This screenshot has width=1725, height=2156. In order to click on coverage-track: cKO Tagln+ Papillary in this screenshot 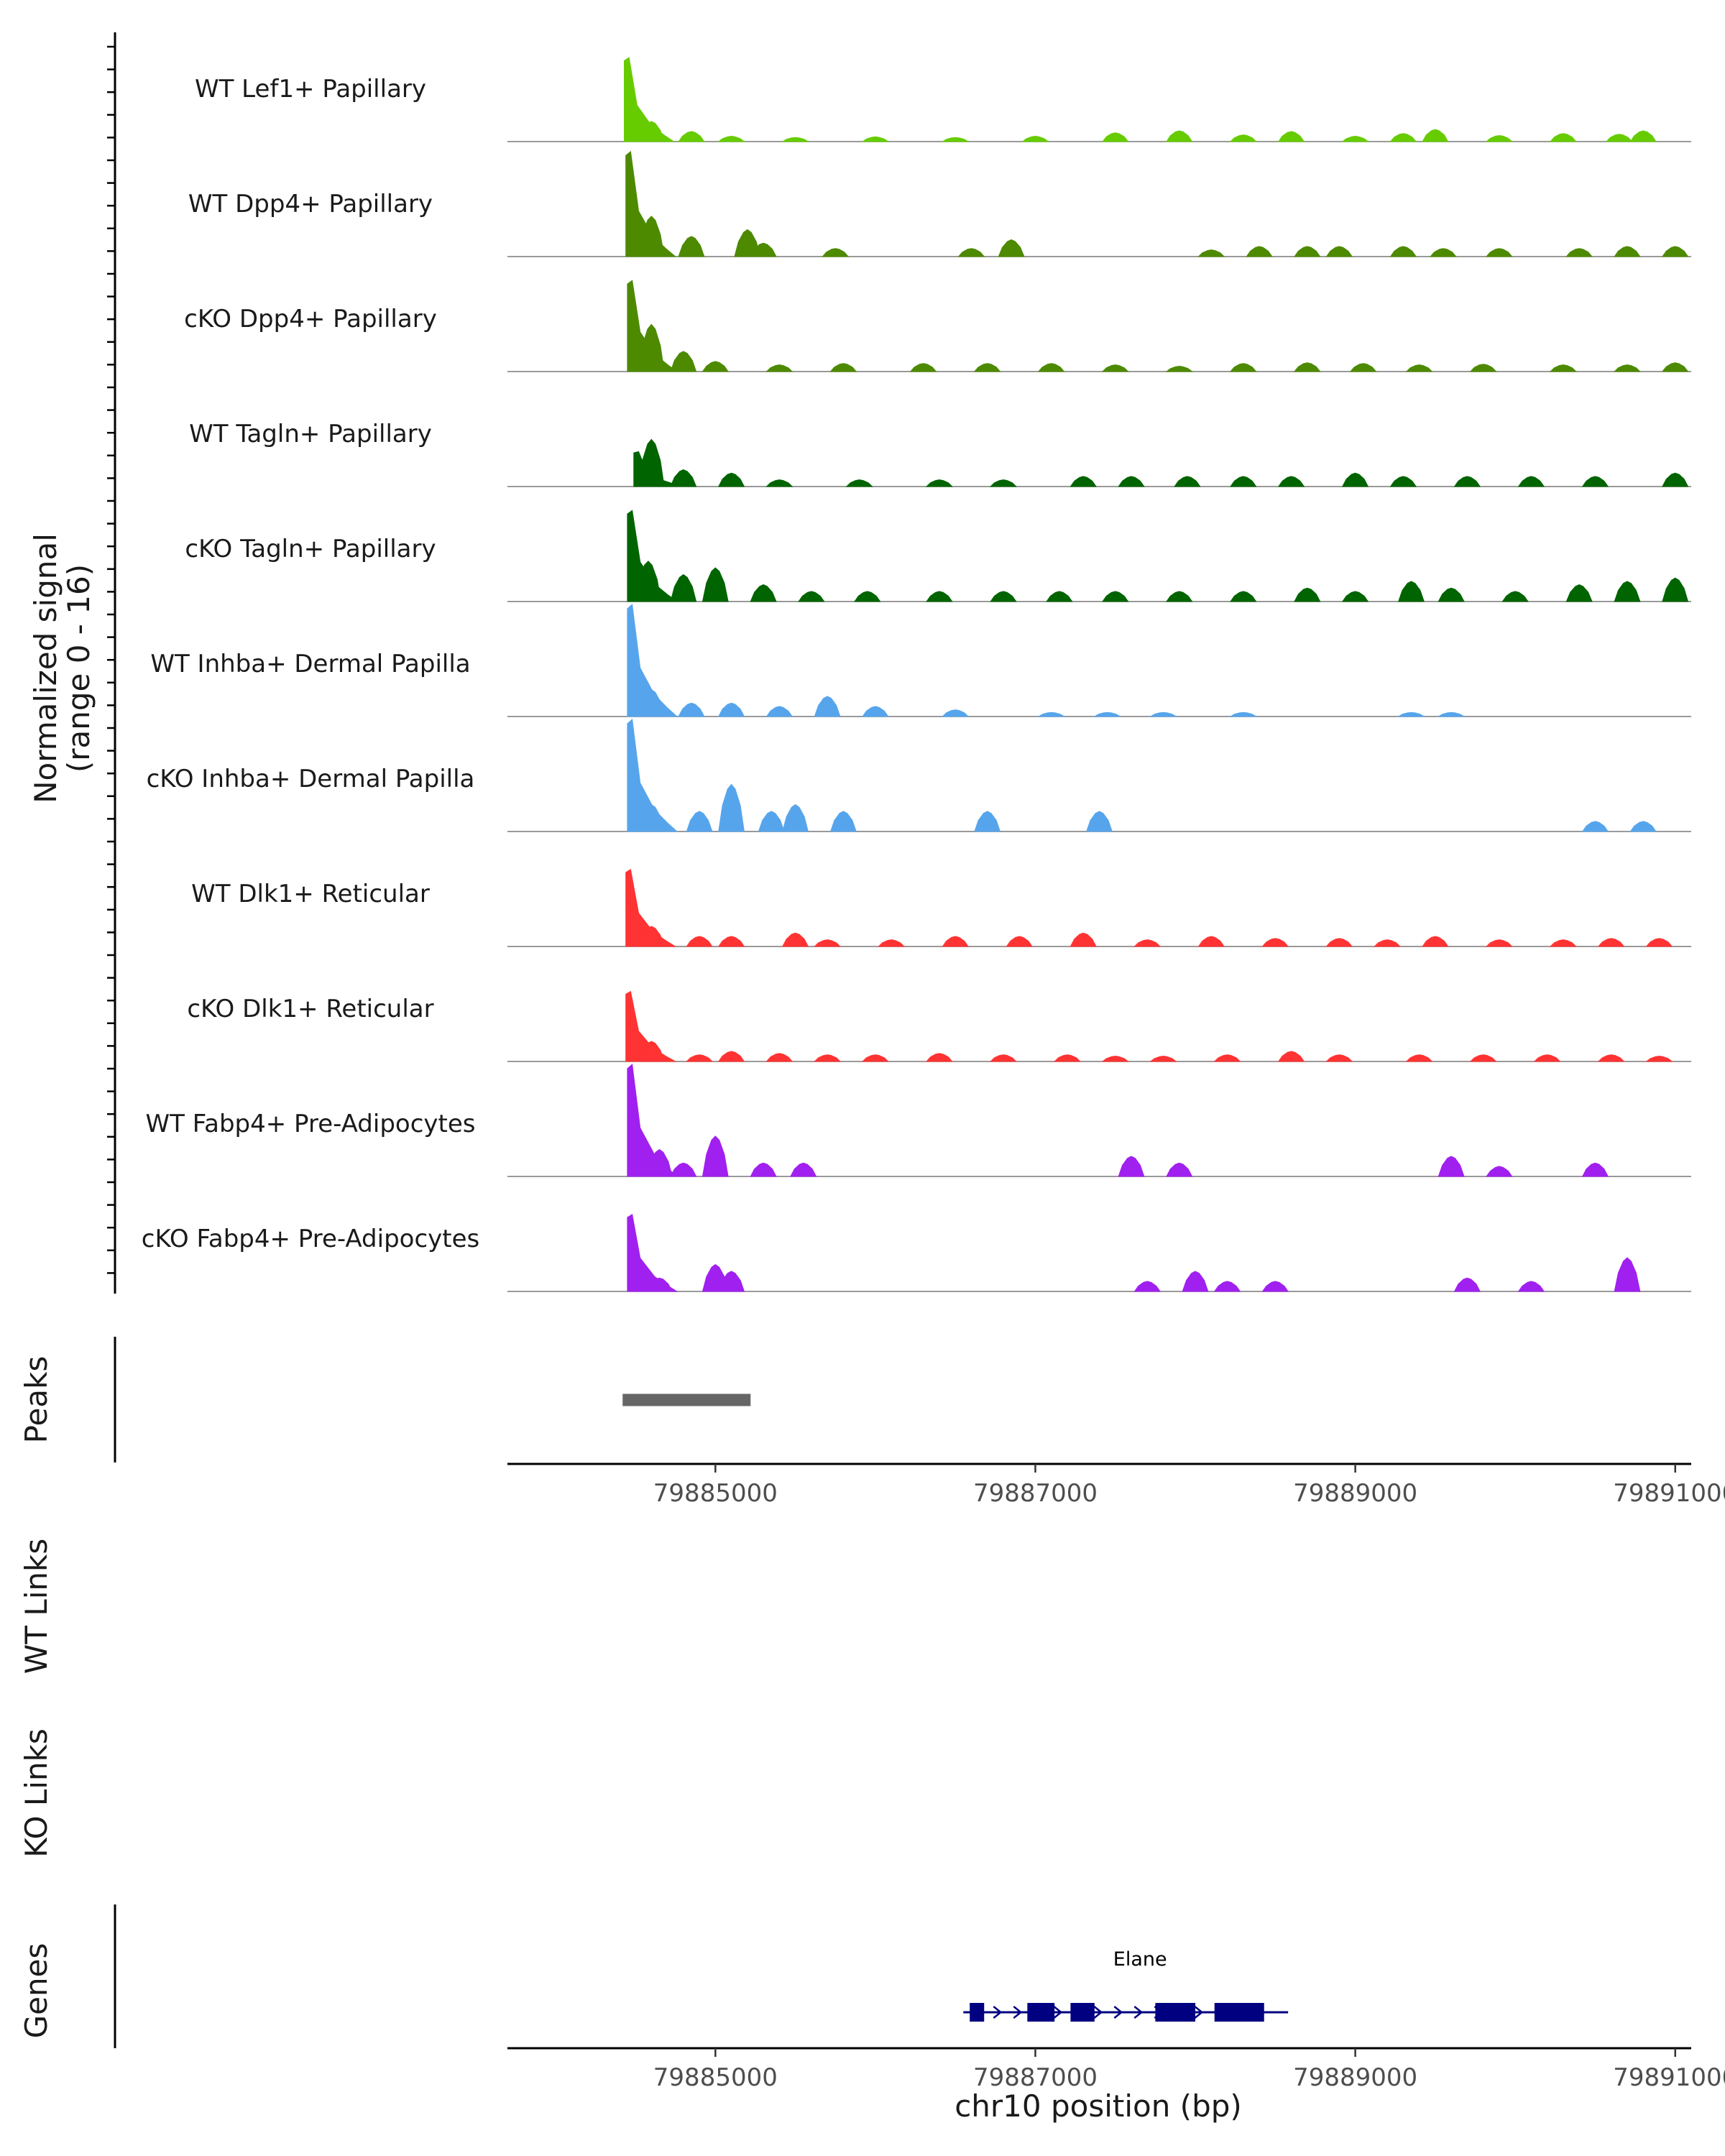, I will do `click(938, 556)`.